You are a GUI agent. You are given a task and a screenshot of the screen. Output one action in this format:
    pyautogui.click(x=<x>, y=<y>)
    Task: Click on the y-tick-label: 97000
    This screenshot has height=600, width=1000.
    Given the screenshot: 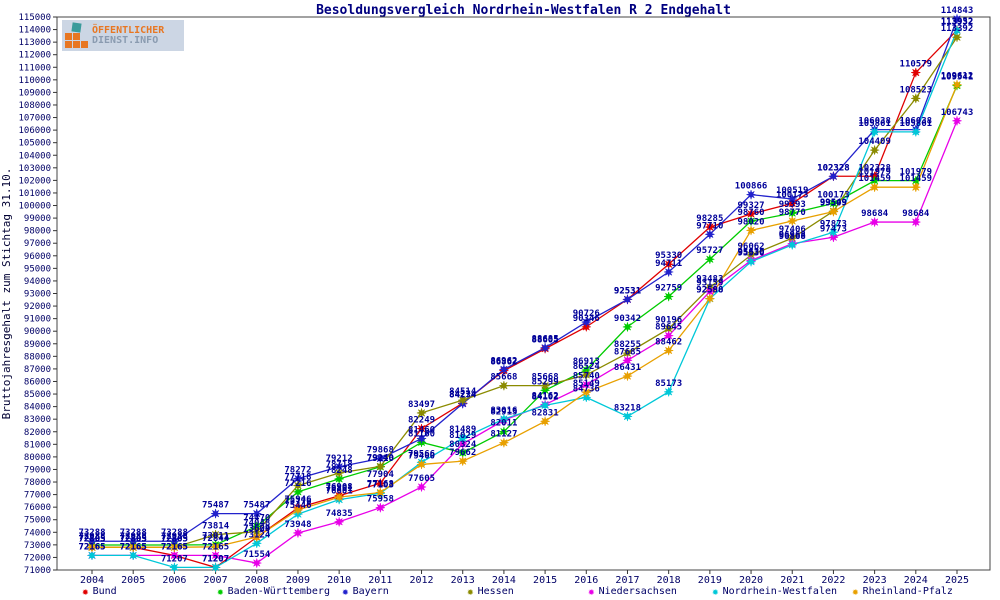 What is the action you would take?
    pyautogui.click(x=37, y=244)
    